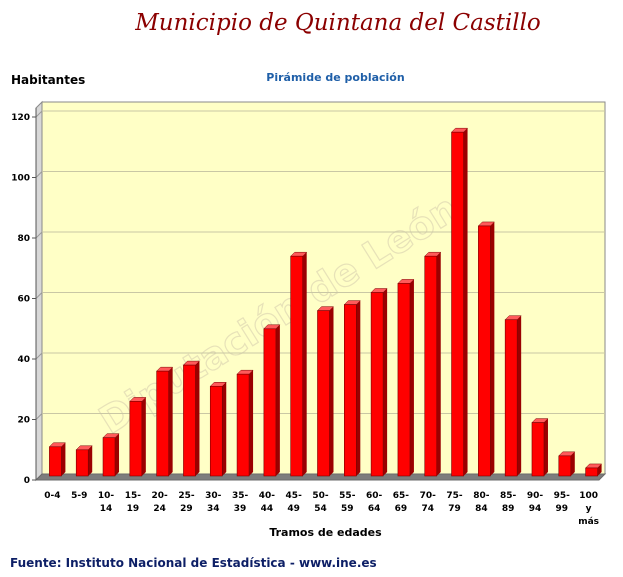 This screenshot has width=623, height=577. Describe the element at coordinates (133, 496) in the screenshot. I see `x-tick-label: 15-` at that location.